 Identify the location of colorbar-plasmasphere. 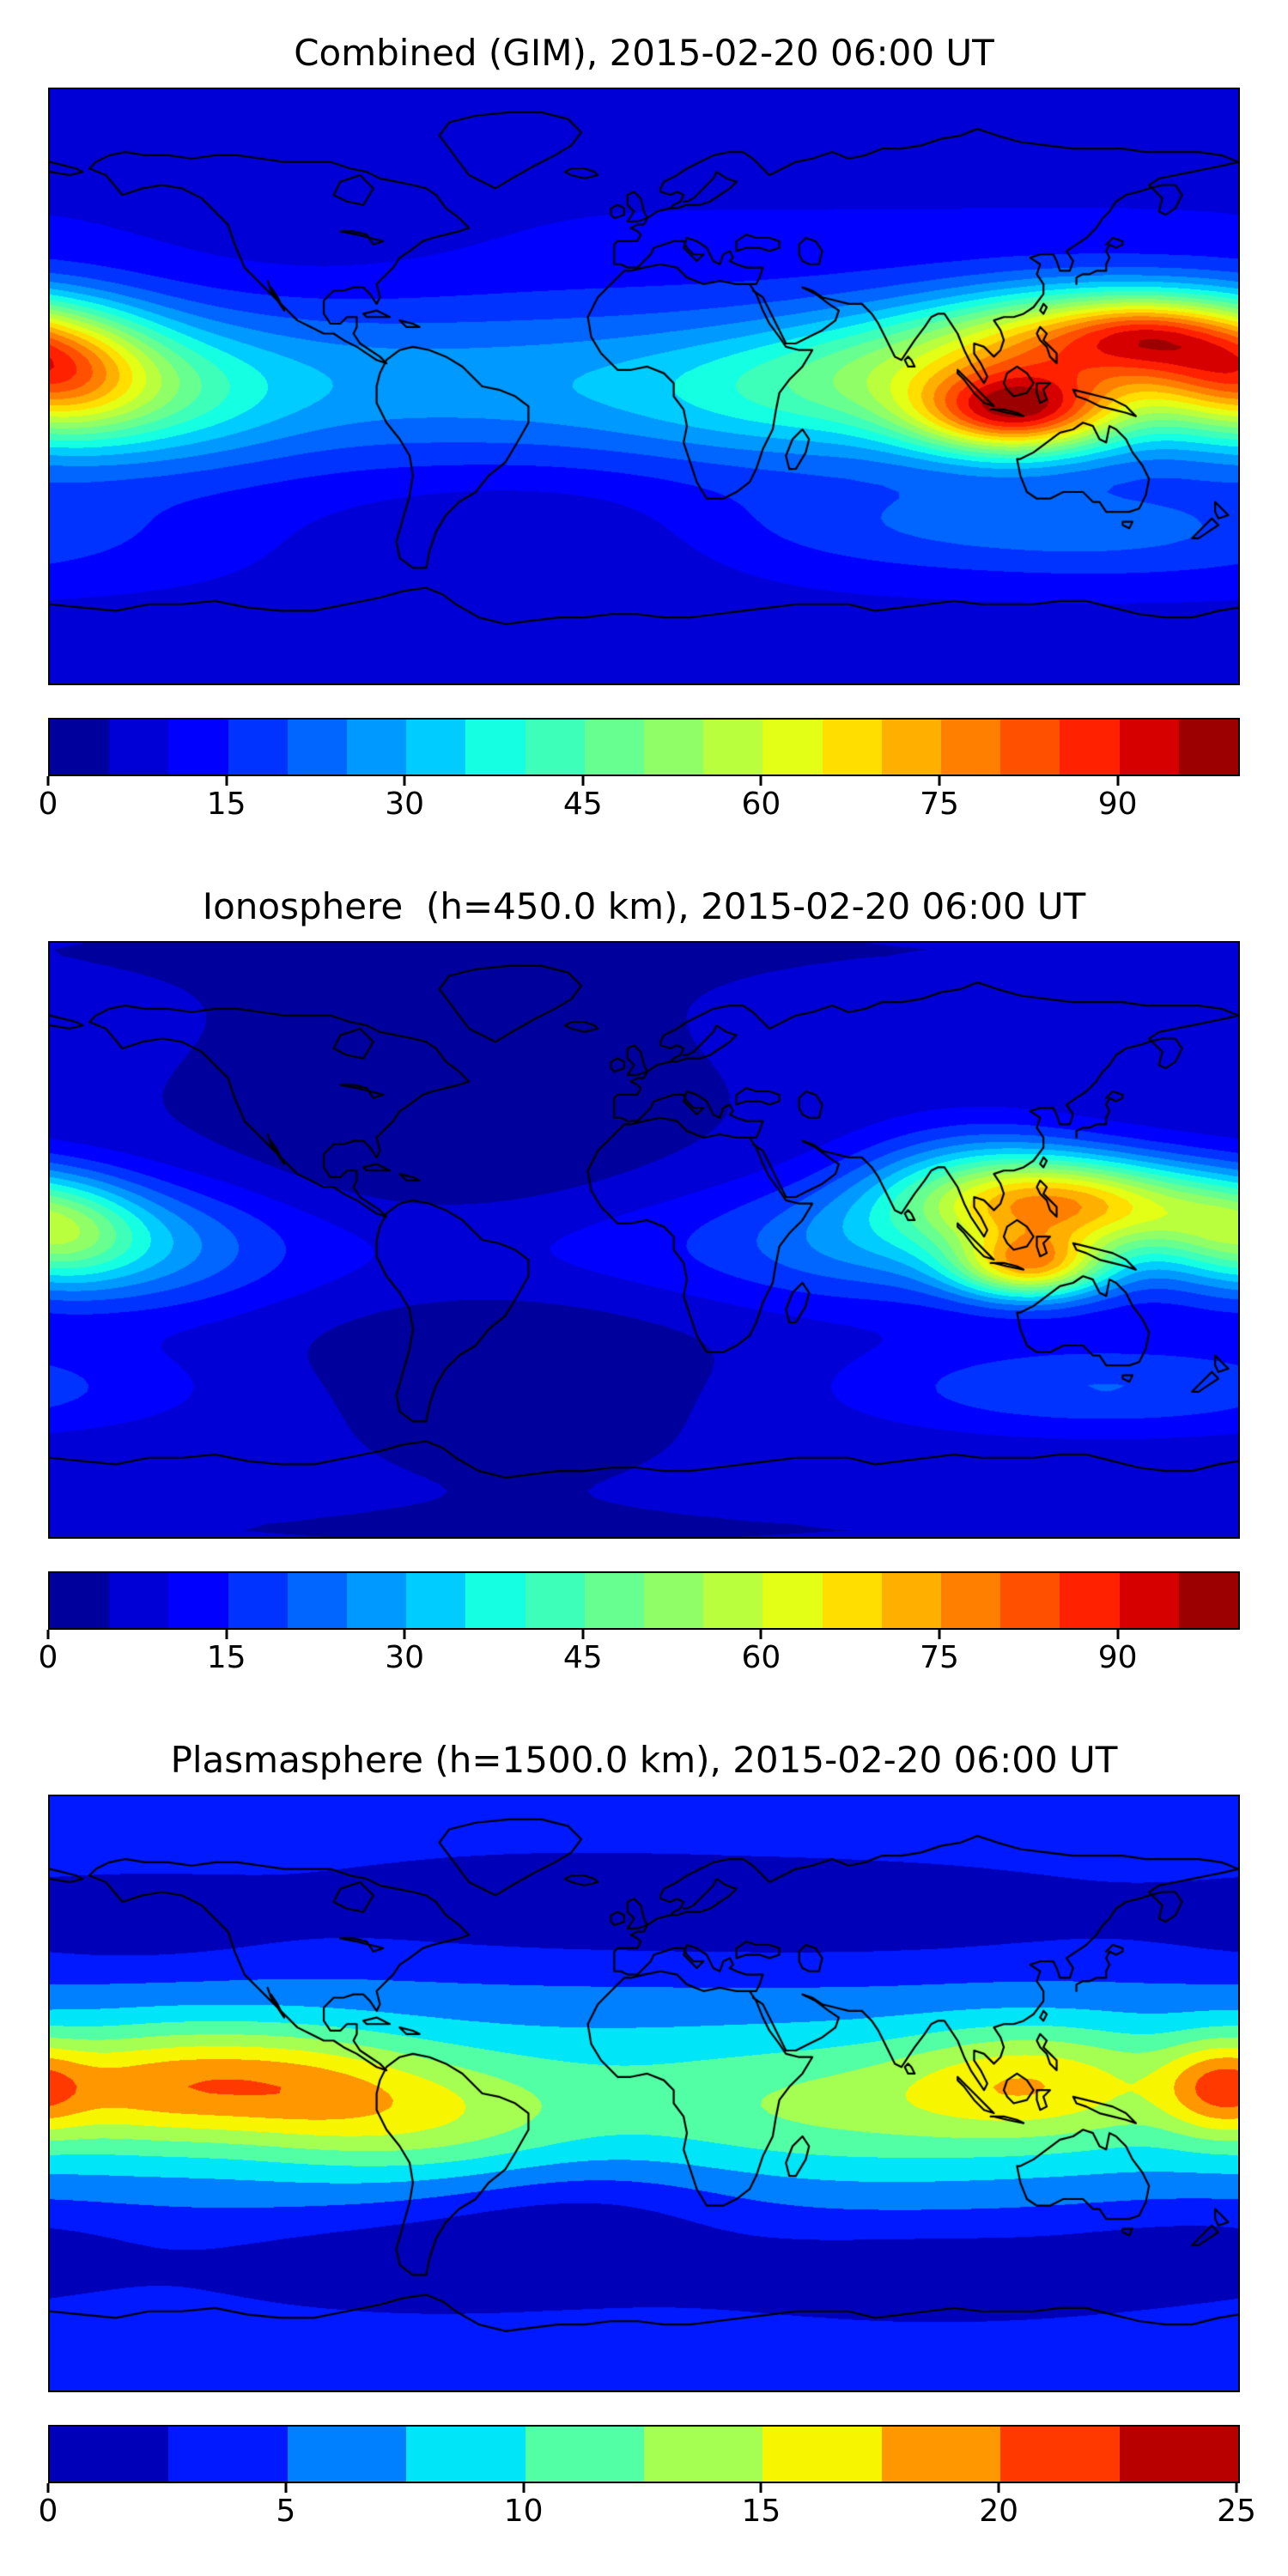
(644, 2454).